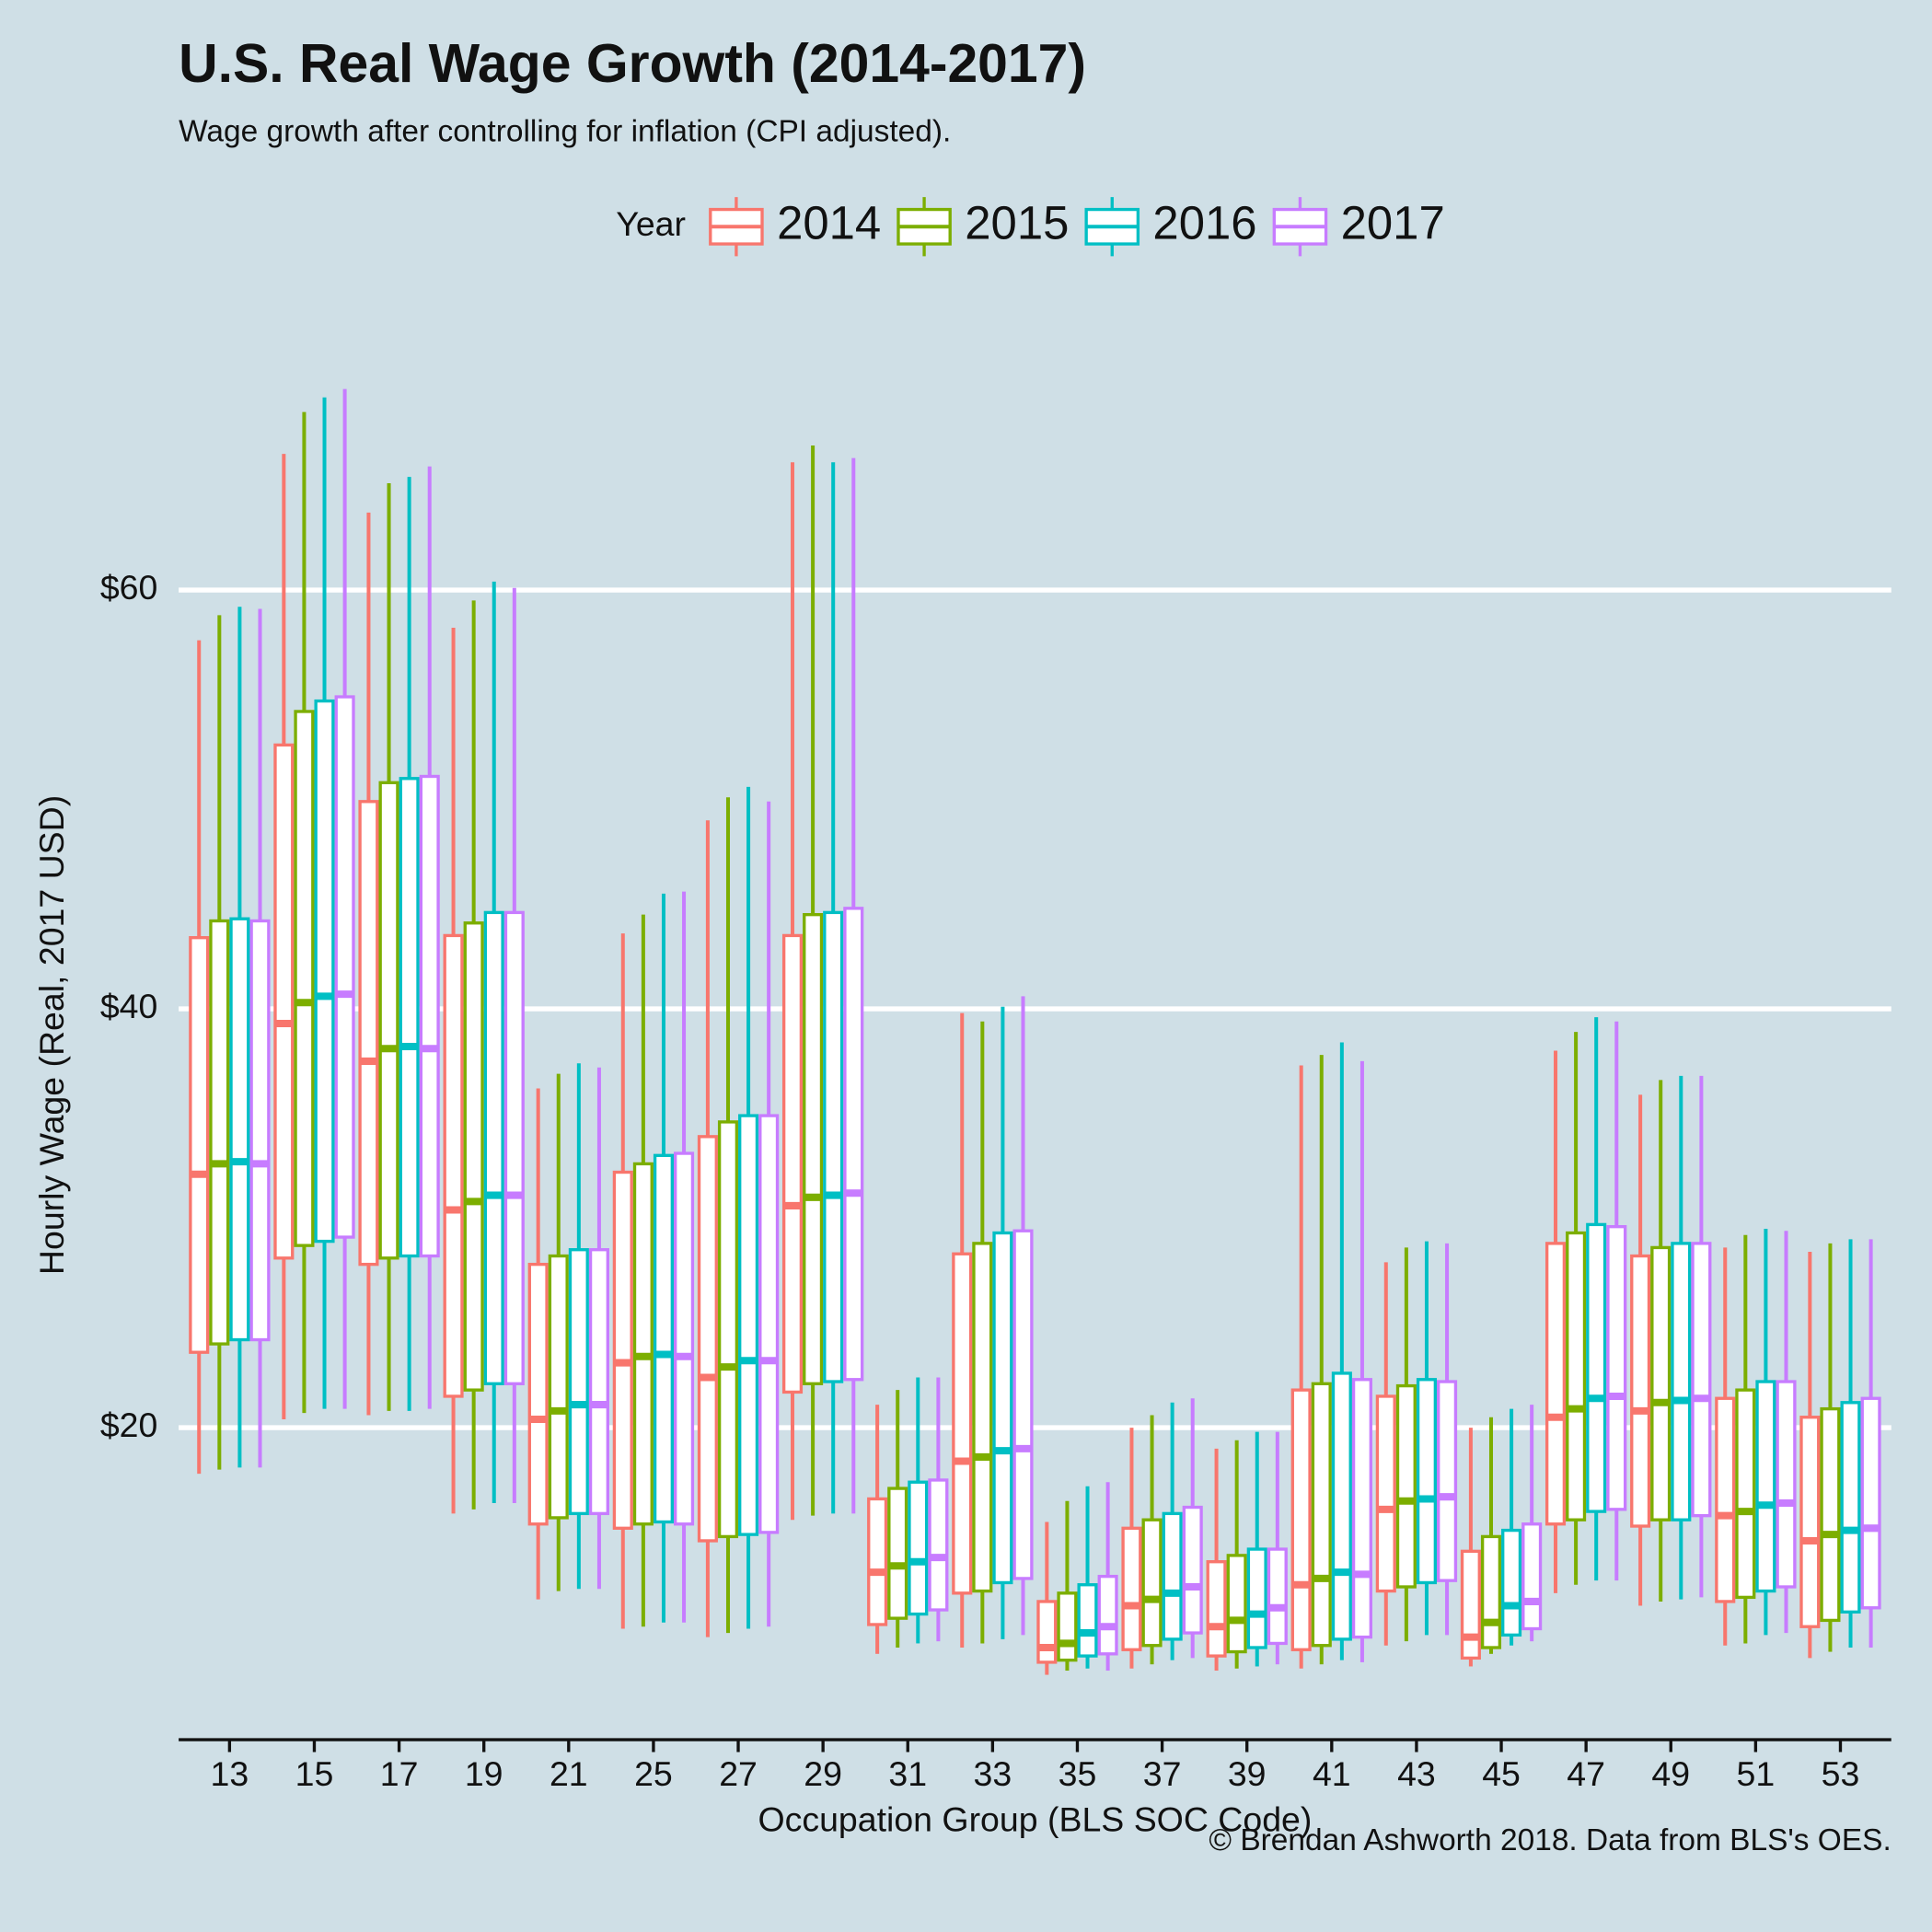 The height and width of the screenshot is (1932, 1932). I want to click on legend-item: 2014, so click(795, 227).